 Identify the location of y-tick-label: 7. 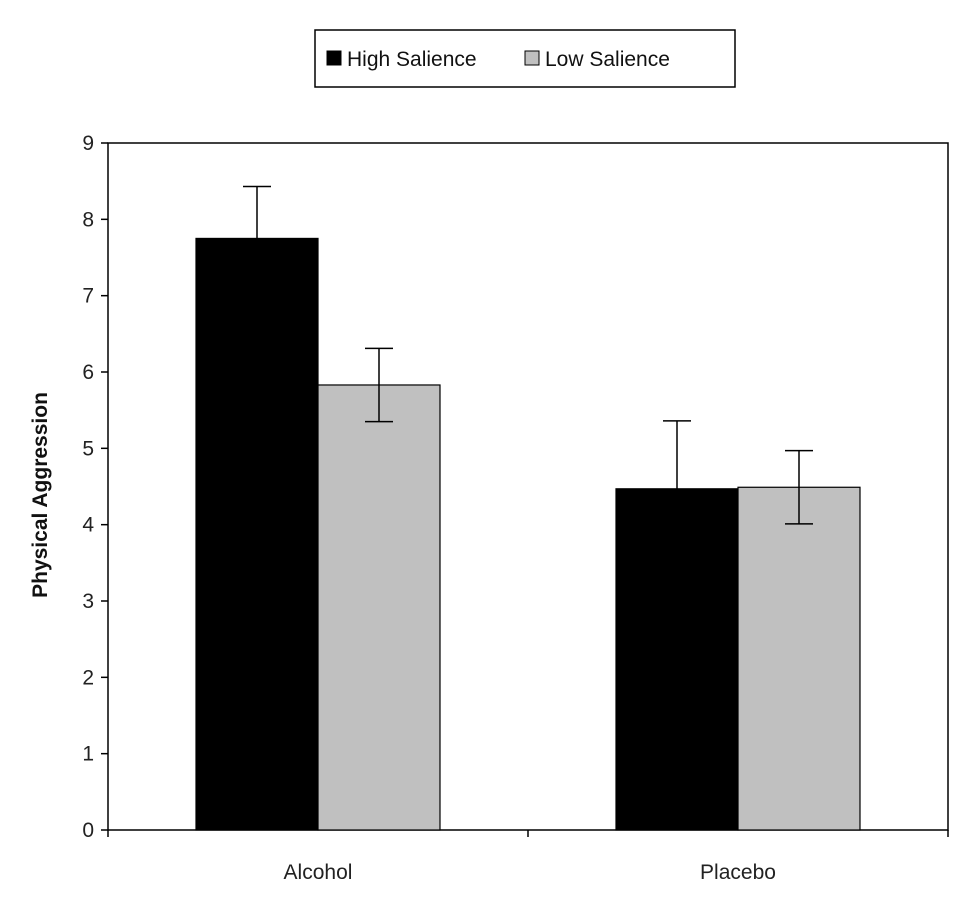
(88, 296).